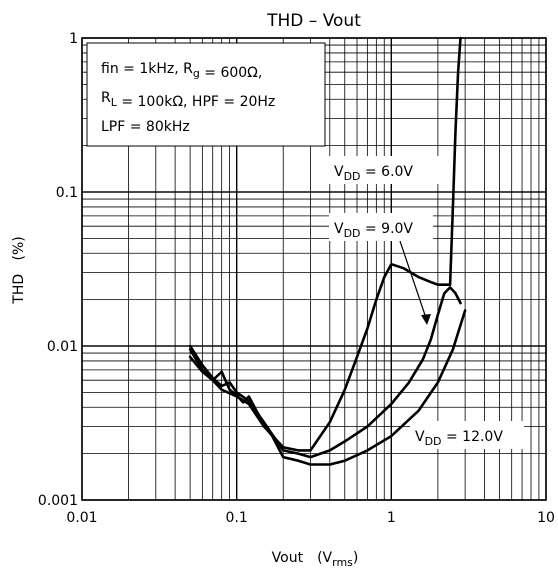 Image resolution: width=558 pixels, height=572 pixels. I want to click on x-axis-label-close: ), so click(355, 558).